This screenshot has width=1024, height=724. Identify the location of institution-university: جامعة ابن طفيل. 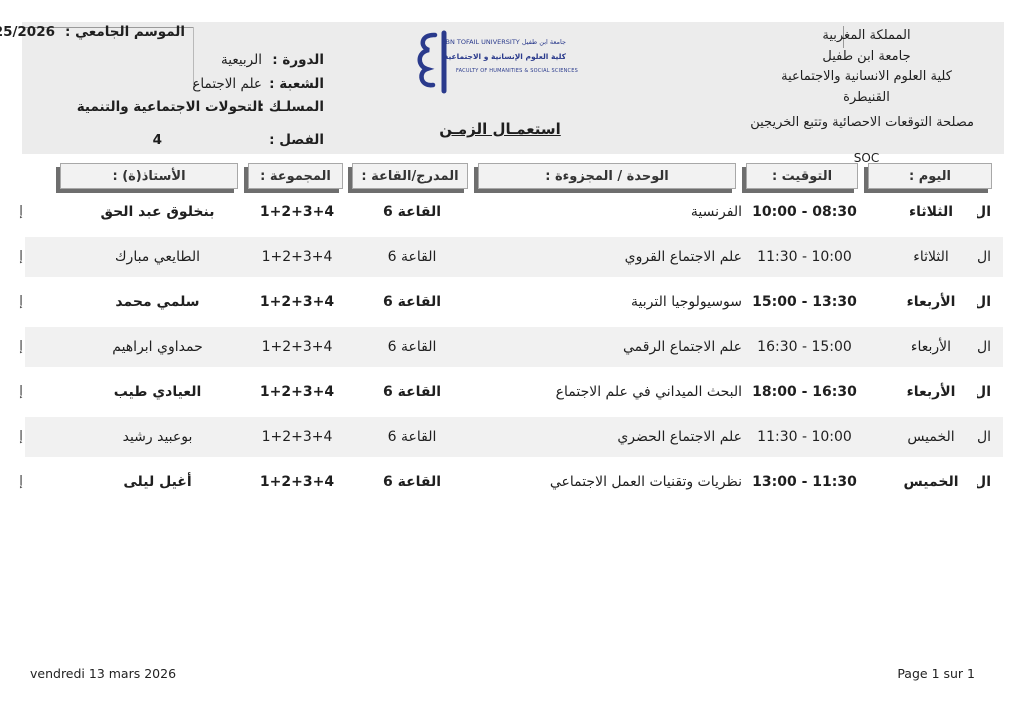
(866, 56).